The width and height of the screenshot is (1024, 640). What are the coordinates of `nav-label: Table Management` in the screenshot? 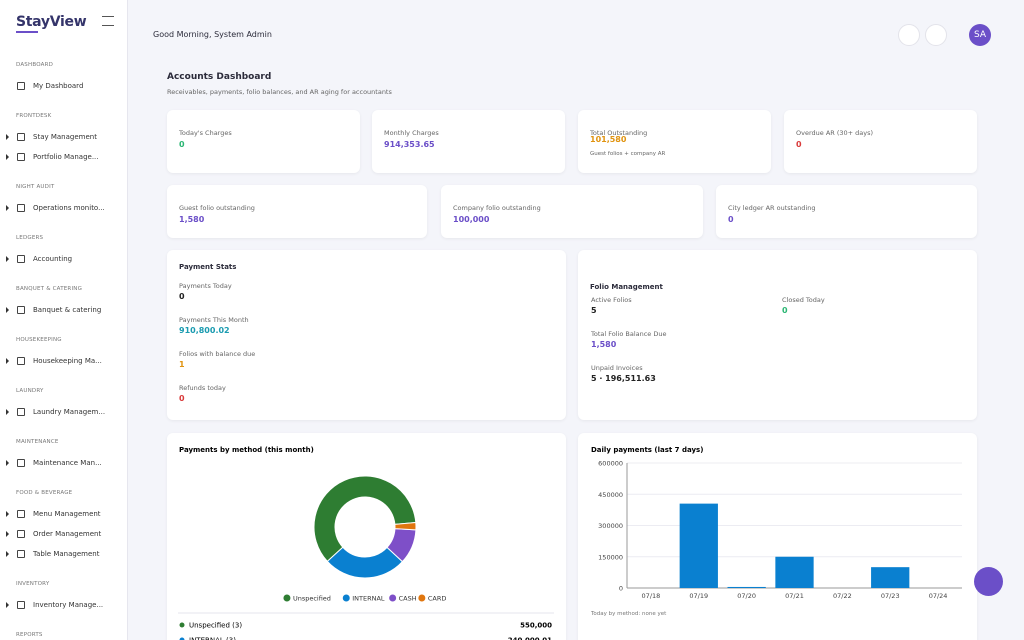 It's located at (66, 554).